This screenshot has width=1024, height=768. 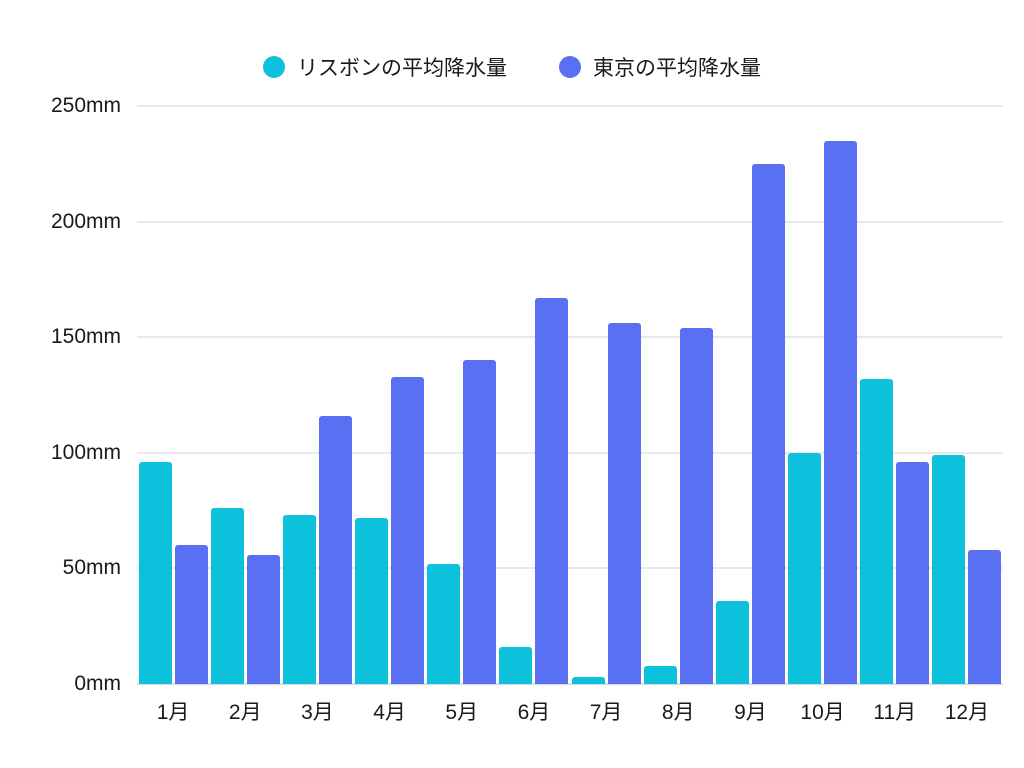 What do you see at coordinates (534, 712) in the screenshot?
I see `x-axis-label: 6月` at bounding box center [534, 712].